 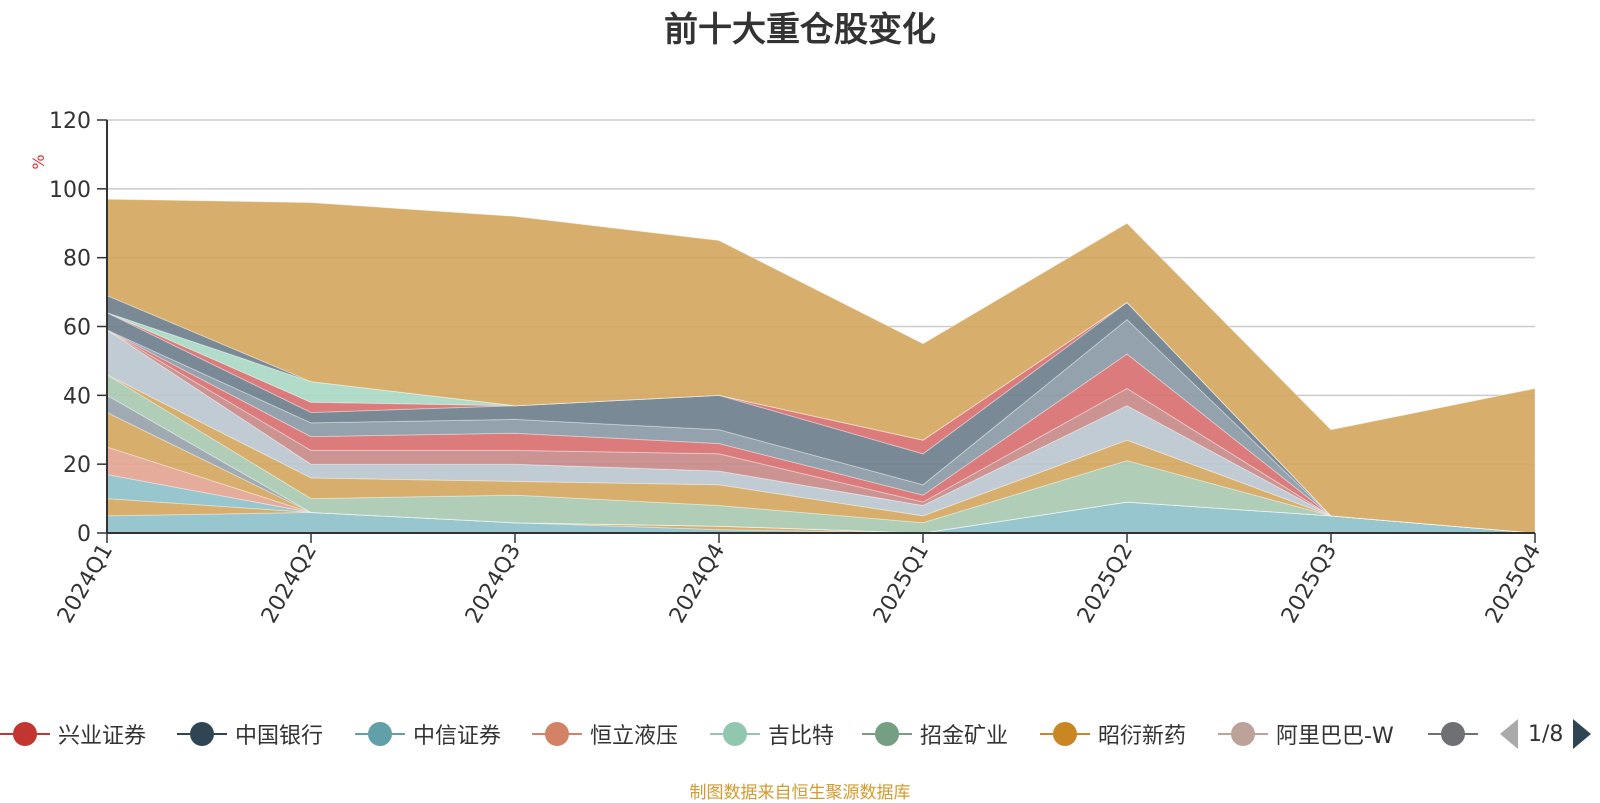 What do you see at coordinates (77, 396) in the screenshot?
I see `y-tick-label: 40` at bounding box center [77, 396].